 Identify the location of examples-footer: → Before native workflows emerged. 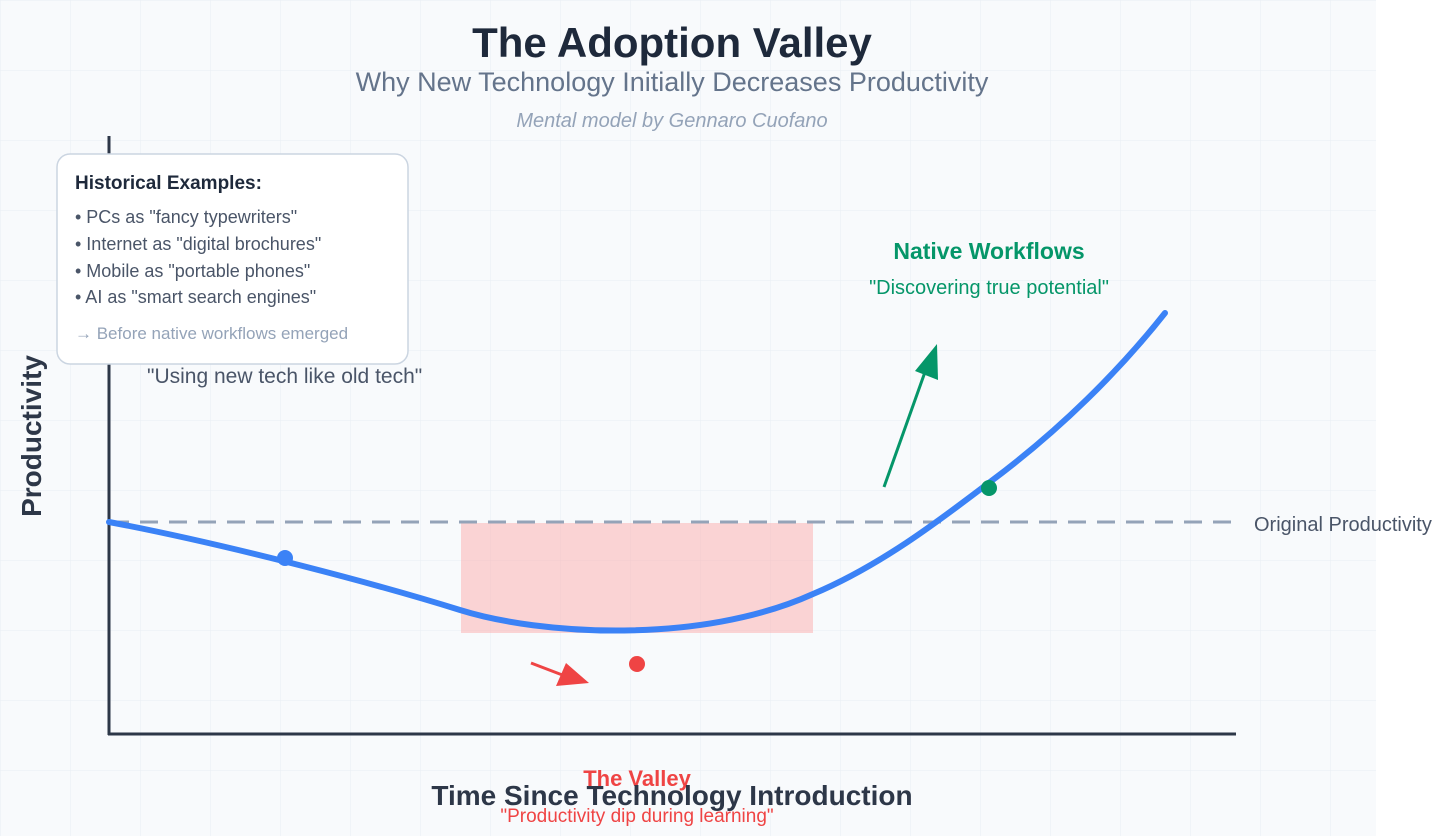
(211, 333).